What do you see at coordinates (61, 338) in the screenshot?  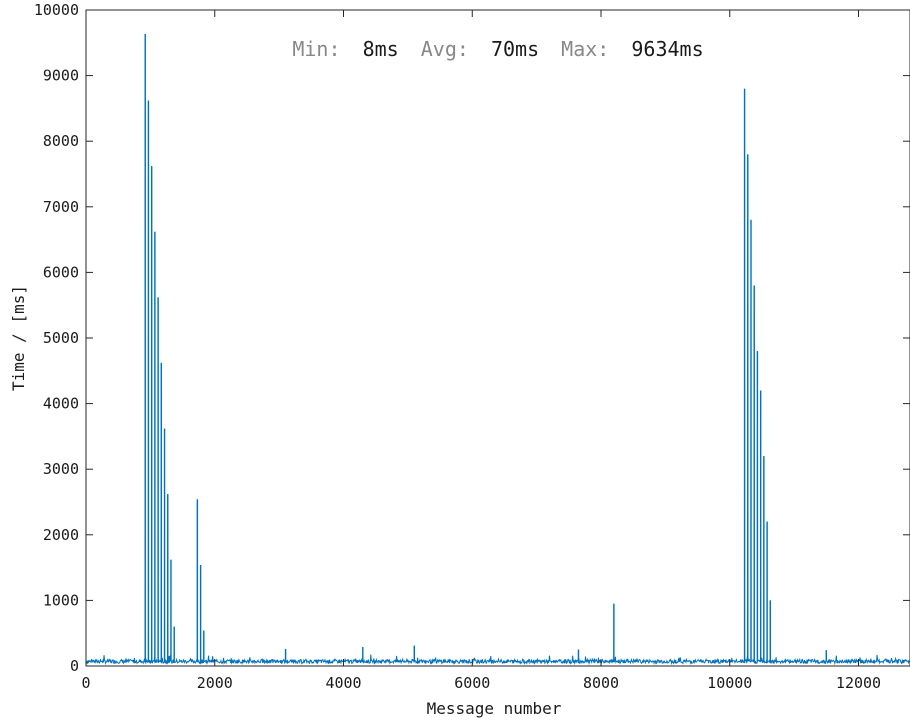 I see `y-tick-label: 5000` at bounding box center [61, 338].